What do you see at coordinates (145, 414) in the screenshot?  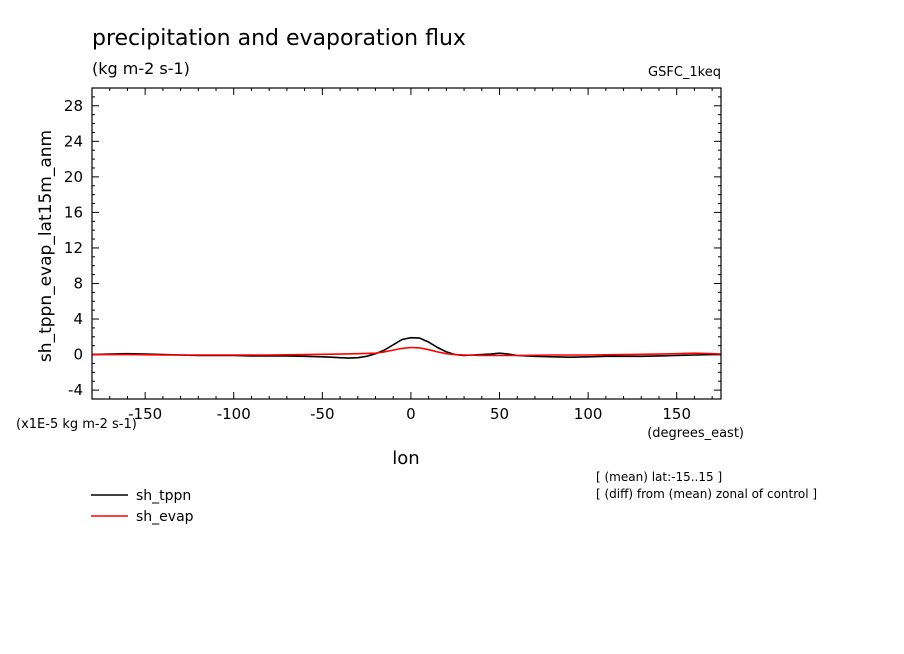 I see `x-tick-label: -150` at bounding box center [145, 414].